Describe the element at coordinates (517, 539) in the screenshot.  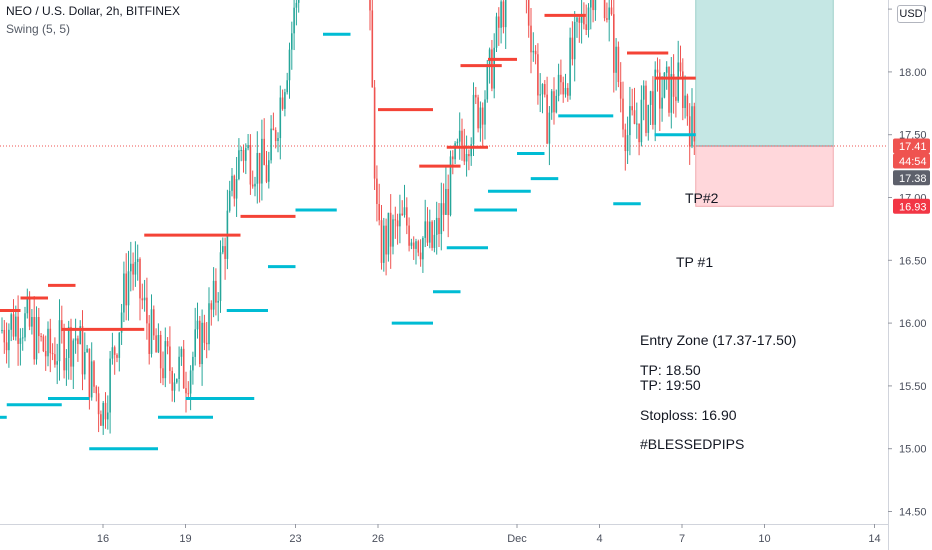
I see `x-tick-label: Dec` at that location.